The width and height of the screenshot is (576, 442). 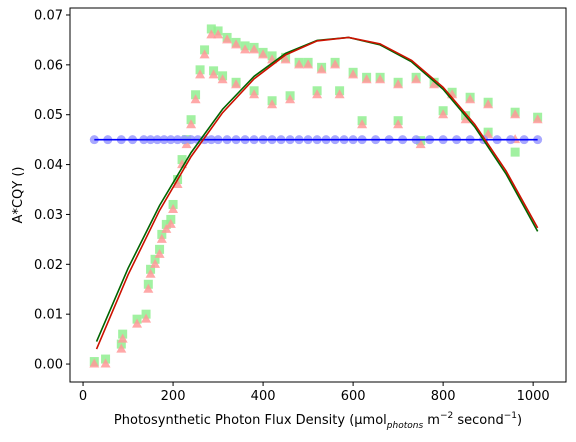 What do you see at coordinates (48, 165) in the screenshot?
I see `y-tick-label: 0.04` at bounding box center [48, 165].